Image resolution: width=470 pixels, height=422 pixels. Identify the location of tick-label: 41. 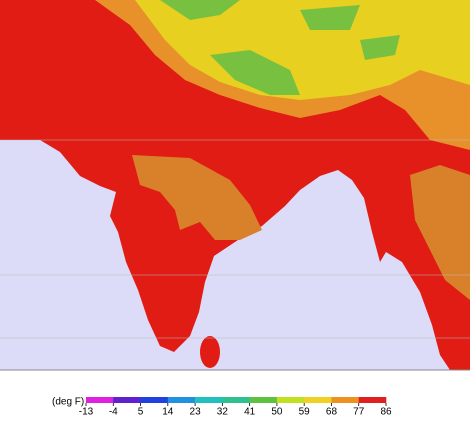
(250, 412).